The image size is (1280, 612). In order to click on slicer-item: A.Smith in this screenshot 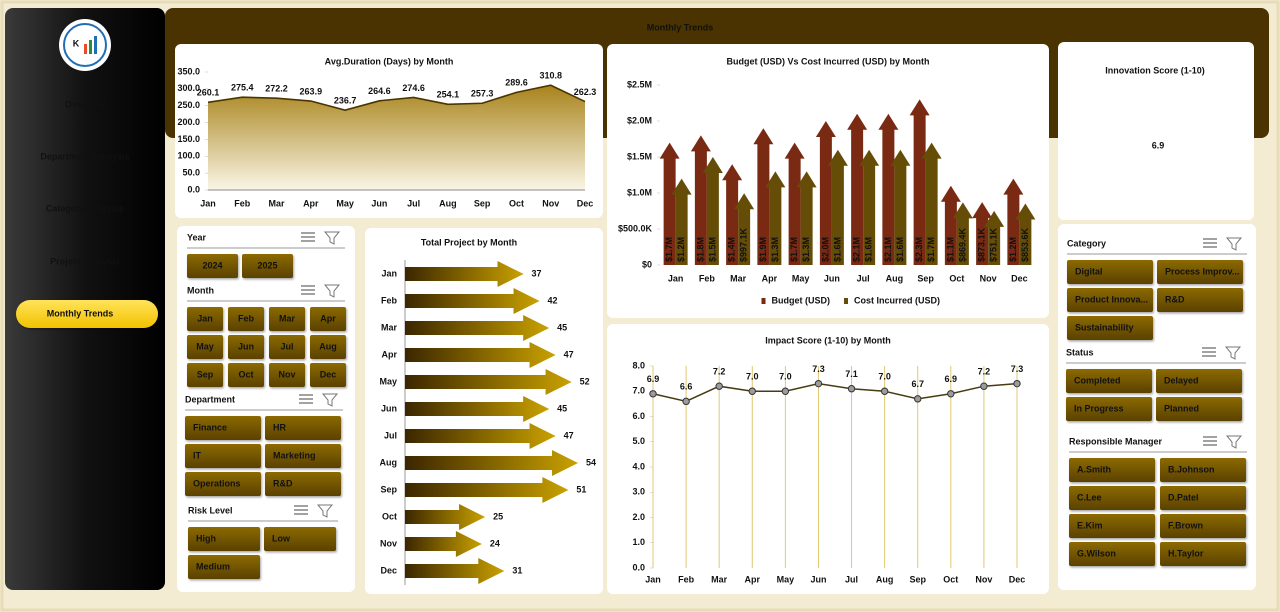, I will do `click(1094, 469)`.